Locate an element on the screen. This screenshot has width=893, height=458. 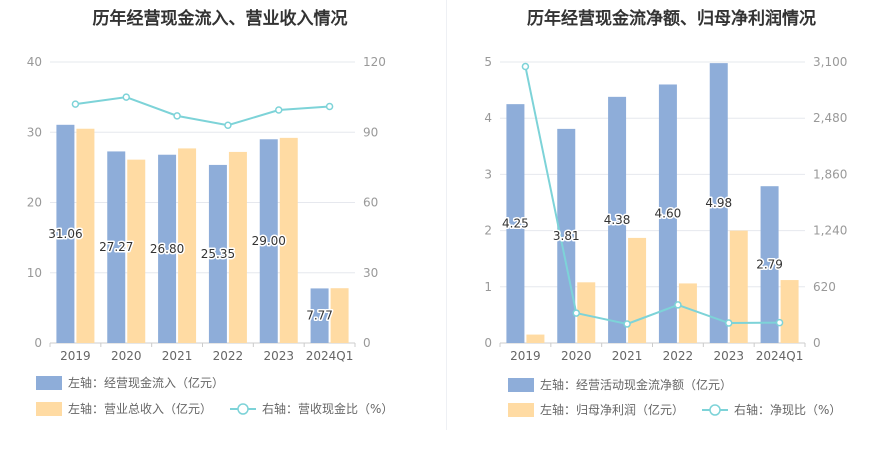
line-series is located at coordinates (202, 111).